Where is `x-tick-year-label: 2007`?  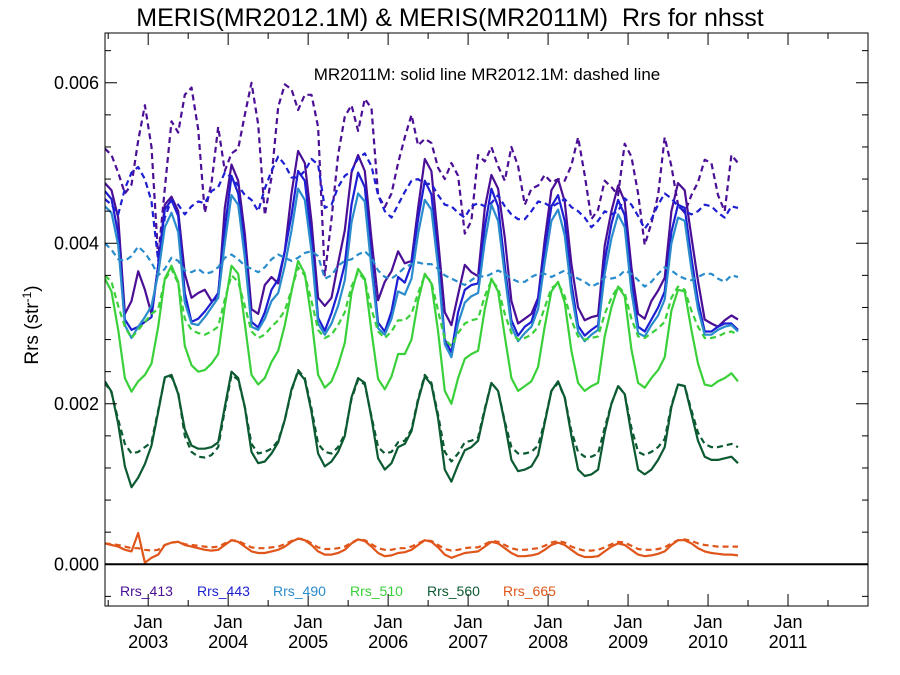
x-tick-year-label: 2007 is located at coordinates (468, 642).